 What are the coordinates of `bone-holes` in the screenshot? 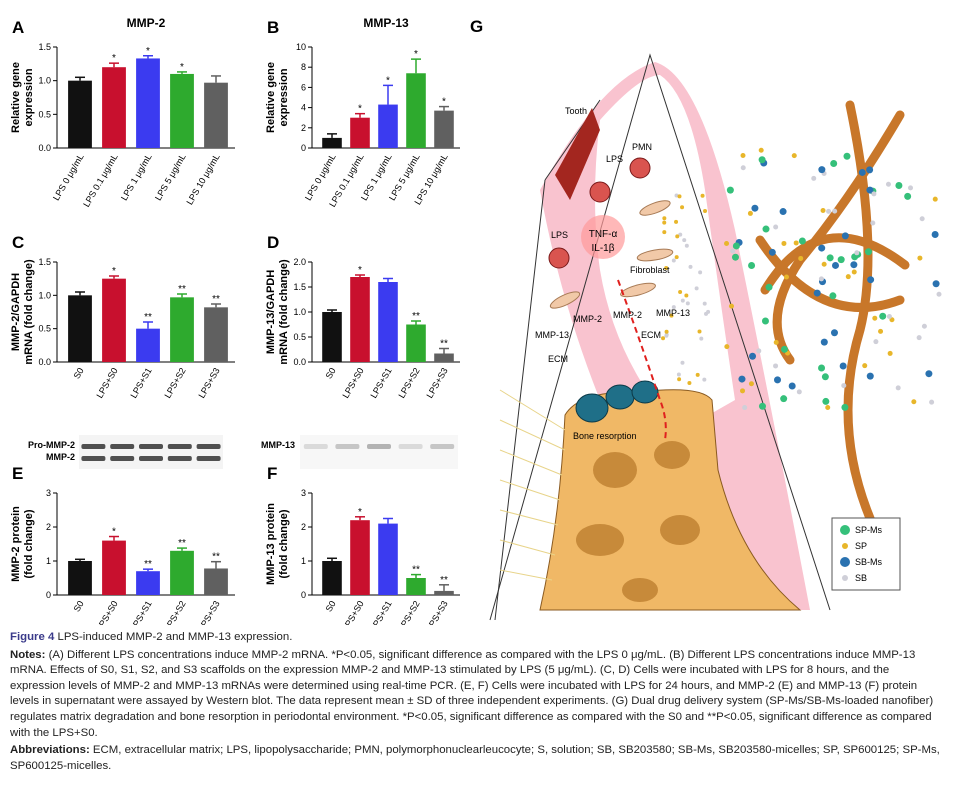 It's located at (638, 521).